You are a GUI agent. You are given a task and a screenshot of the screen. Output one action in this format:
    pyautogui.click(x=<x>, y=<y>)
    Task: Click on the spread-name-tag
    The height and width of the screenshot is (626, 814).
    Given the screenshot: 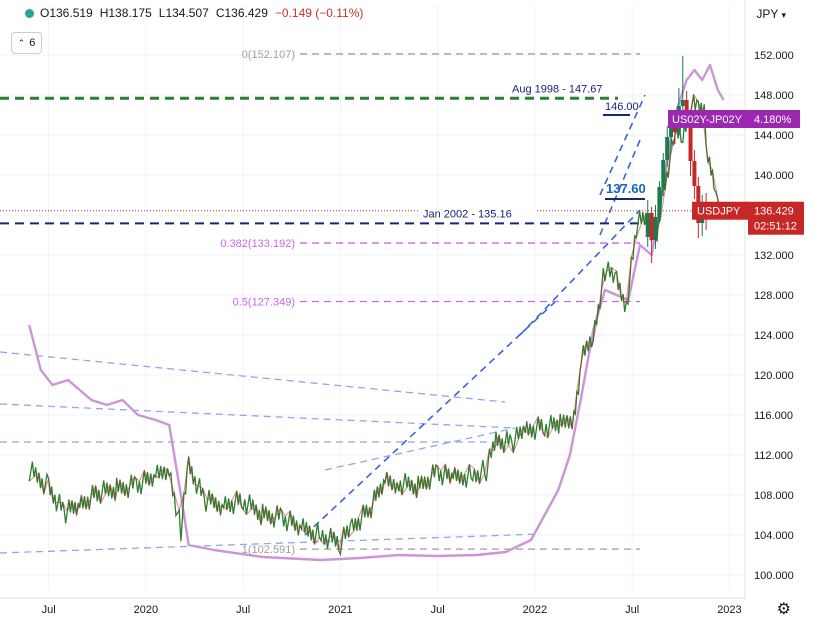 What is the action you would take?
    pyautogui.click(x=708, y=119)
    